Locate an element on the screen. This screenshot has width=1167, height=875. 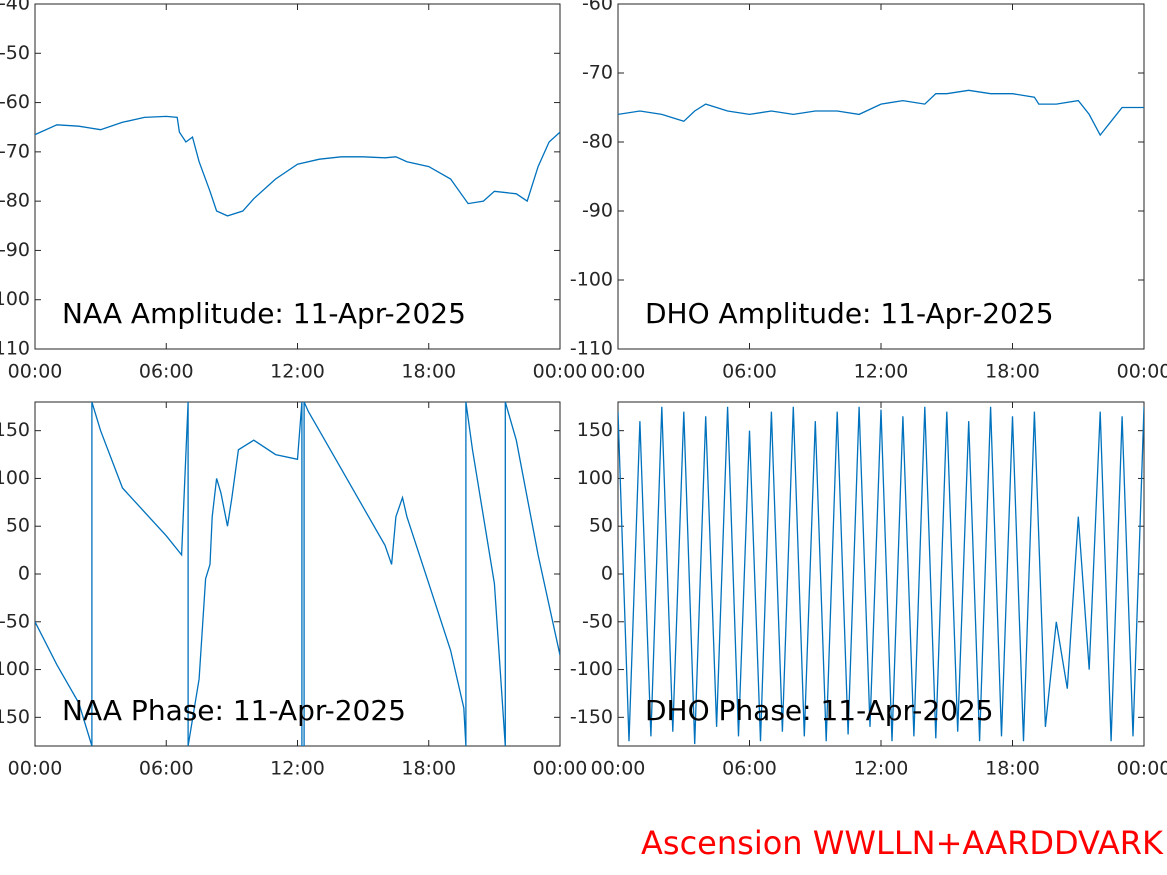
chart-title: DHO Phase: 11-Apr-2025 is located at coordinates (819, 710).